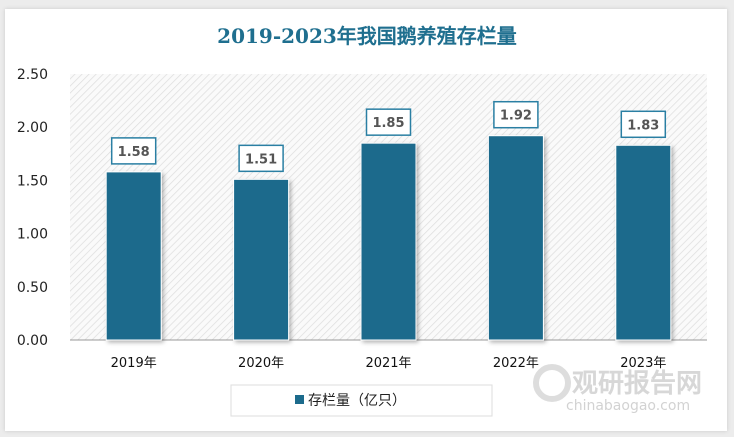  What do you see at coordinates (637, 383) in the screenshot?
I see `watermark-brand: 观研报告网` at bounding box center [637, 383].